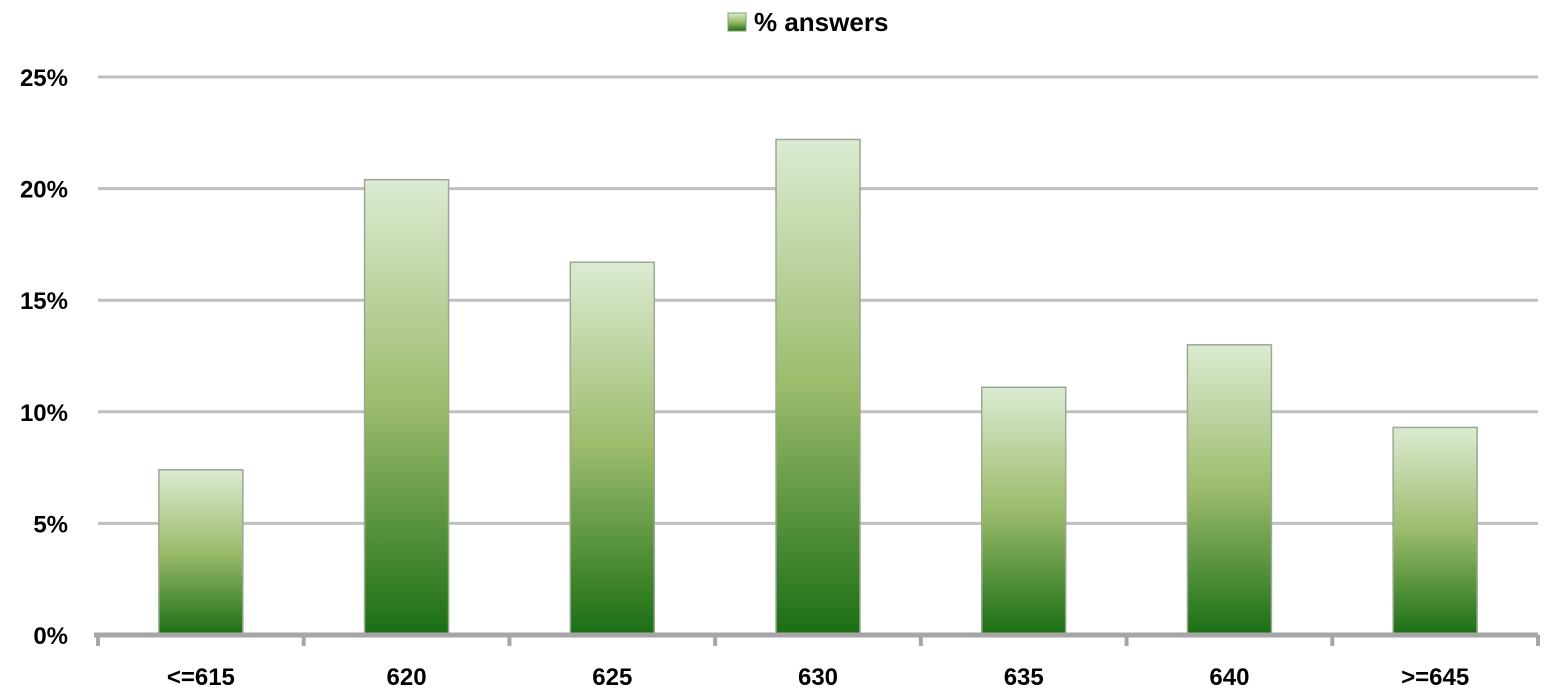 Image resolution: width=1552 pixels, height=694 pixels. What do you see at coordinates (817, 639) in the screenshot?
I see `x-axis` at bounding box center [817, 639].